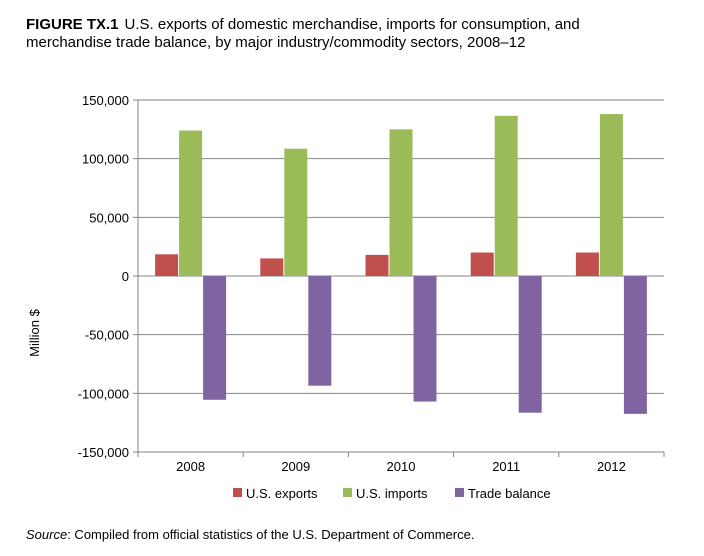 The image size is (704, 556). What do you see at coordinates (587, 264) in the screenshot?
I see `bar-u-s-exports-2012` at bounding box center [587, 264].